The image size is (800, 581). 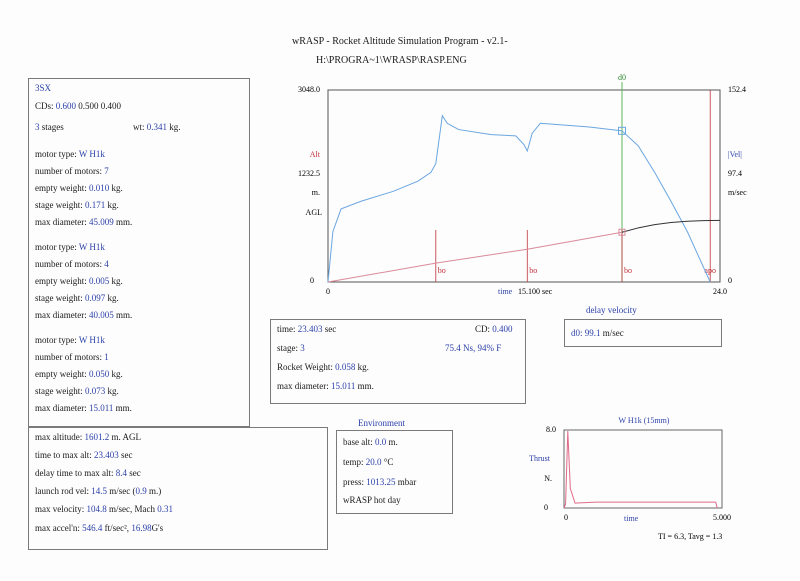 What do you see at coordinates (99, 188) in the screenshot?
I see `empty-weight-value: 0.010` at bounding box center [99, 188].